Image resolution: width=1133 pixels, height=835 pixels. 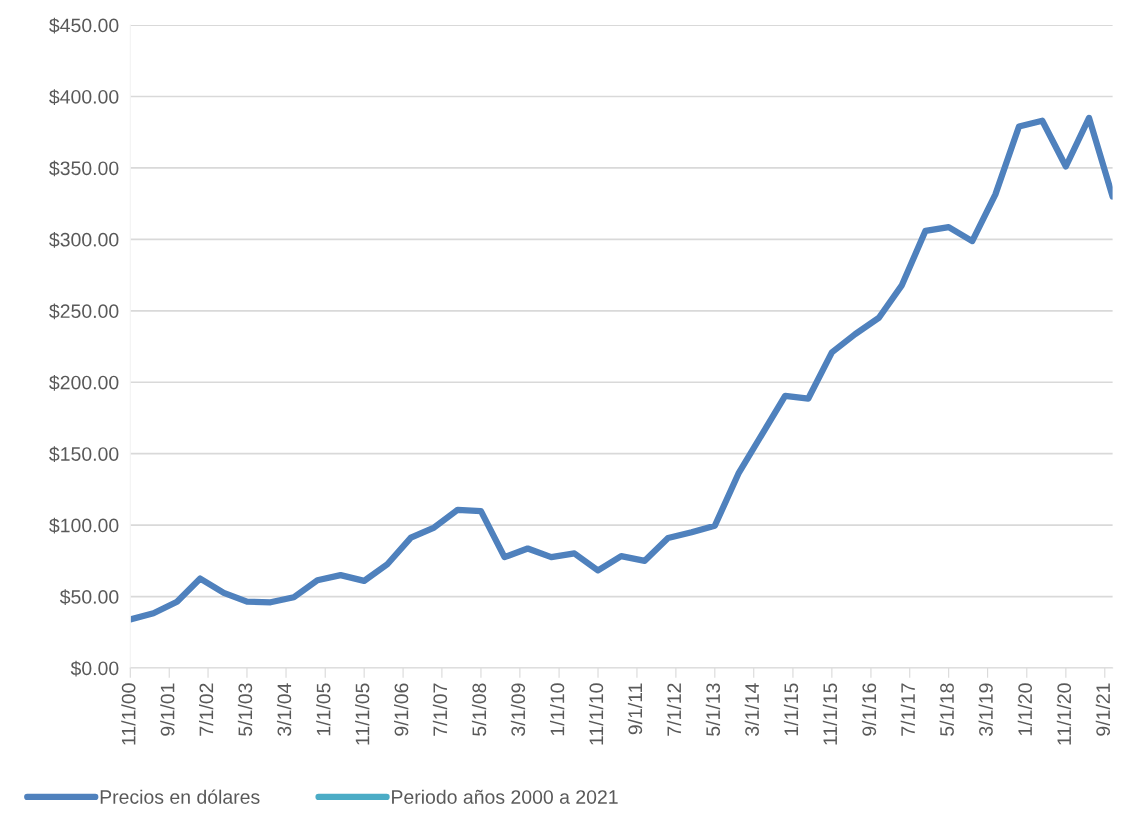 I want to click on y-tick-label: $0.00, so click(x=94, y=668).